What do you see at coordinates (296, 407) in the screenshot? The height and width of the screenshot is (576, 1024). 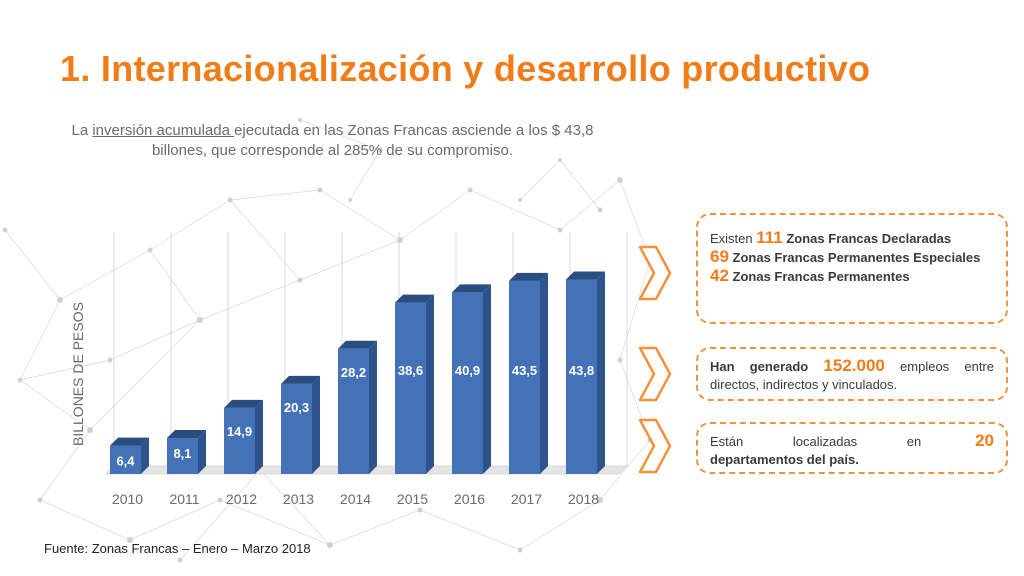 I see `data-label: 20,3` at bounding box center [296, 407].